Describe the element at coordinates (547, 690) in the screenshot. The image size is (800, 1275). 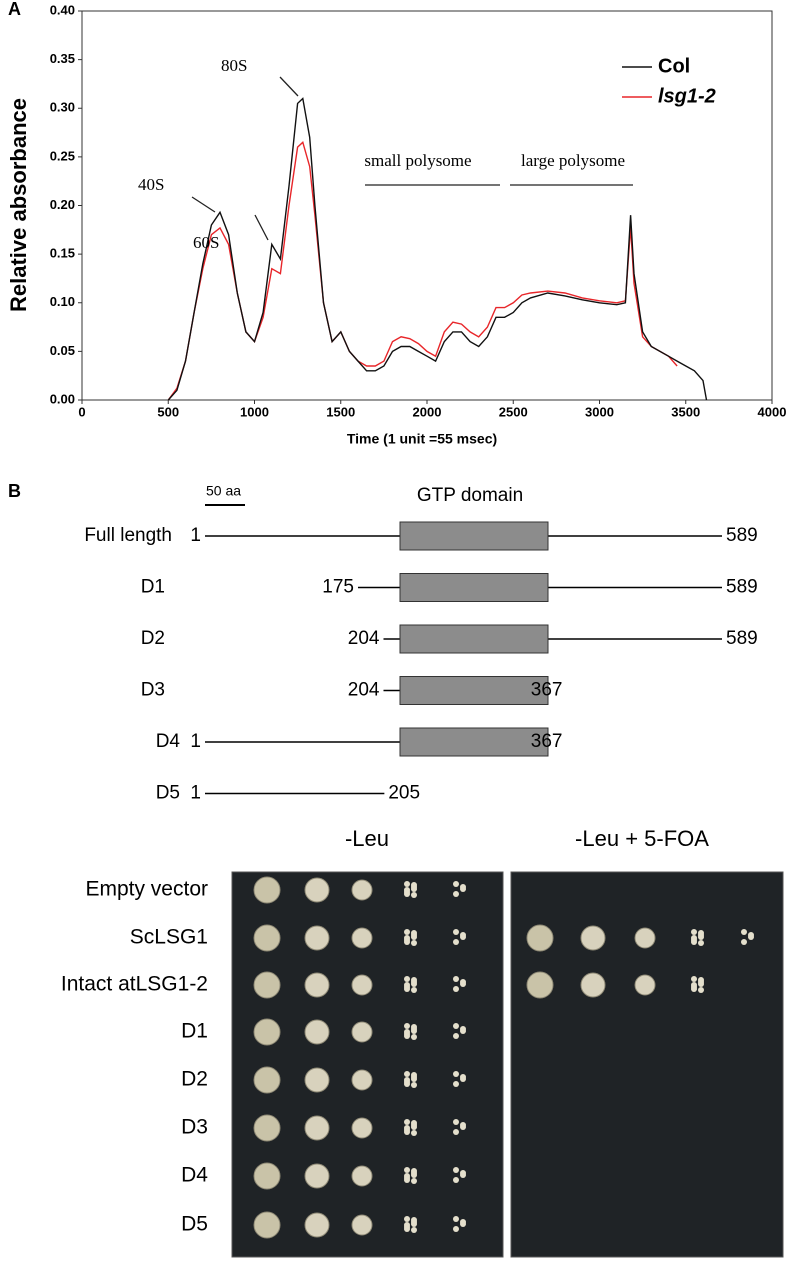
I see `construct-end: 367` at that location.